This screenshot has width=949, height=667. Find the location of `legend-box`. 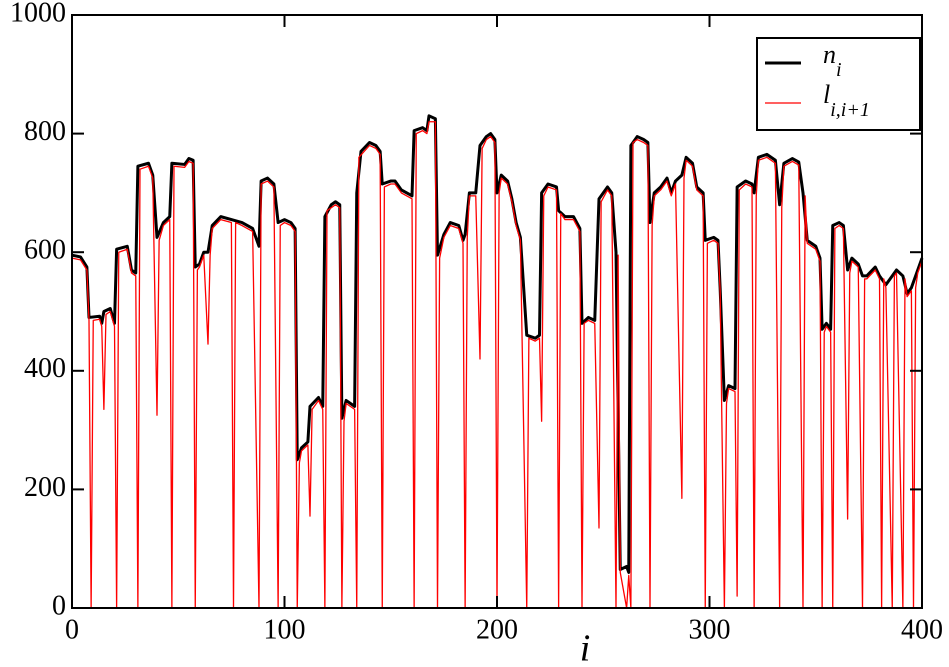

legend-box is located at coordinates (838, 84).